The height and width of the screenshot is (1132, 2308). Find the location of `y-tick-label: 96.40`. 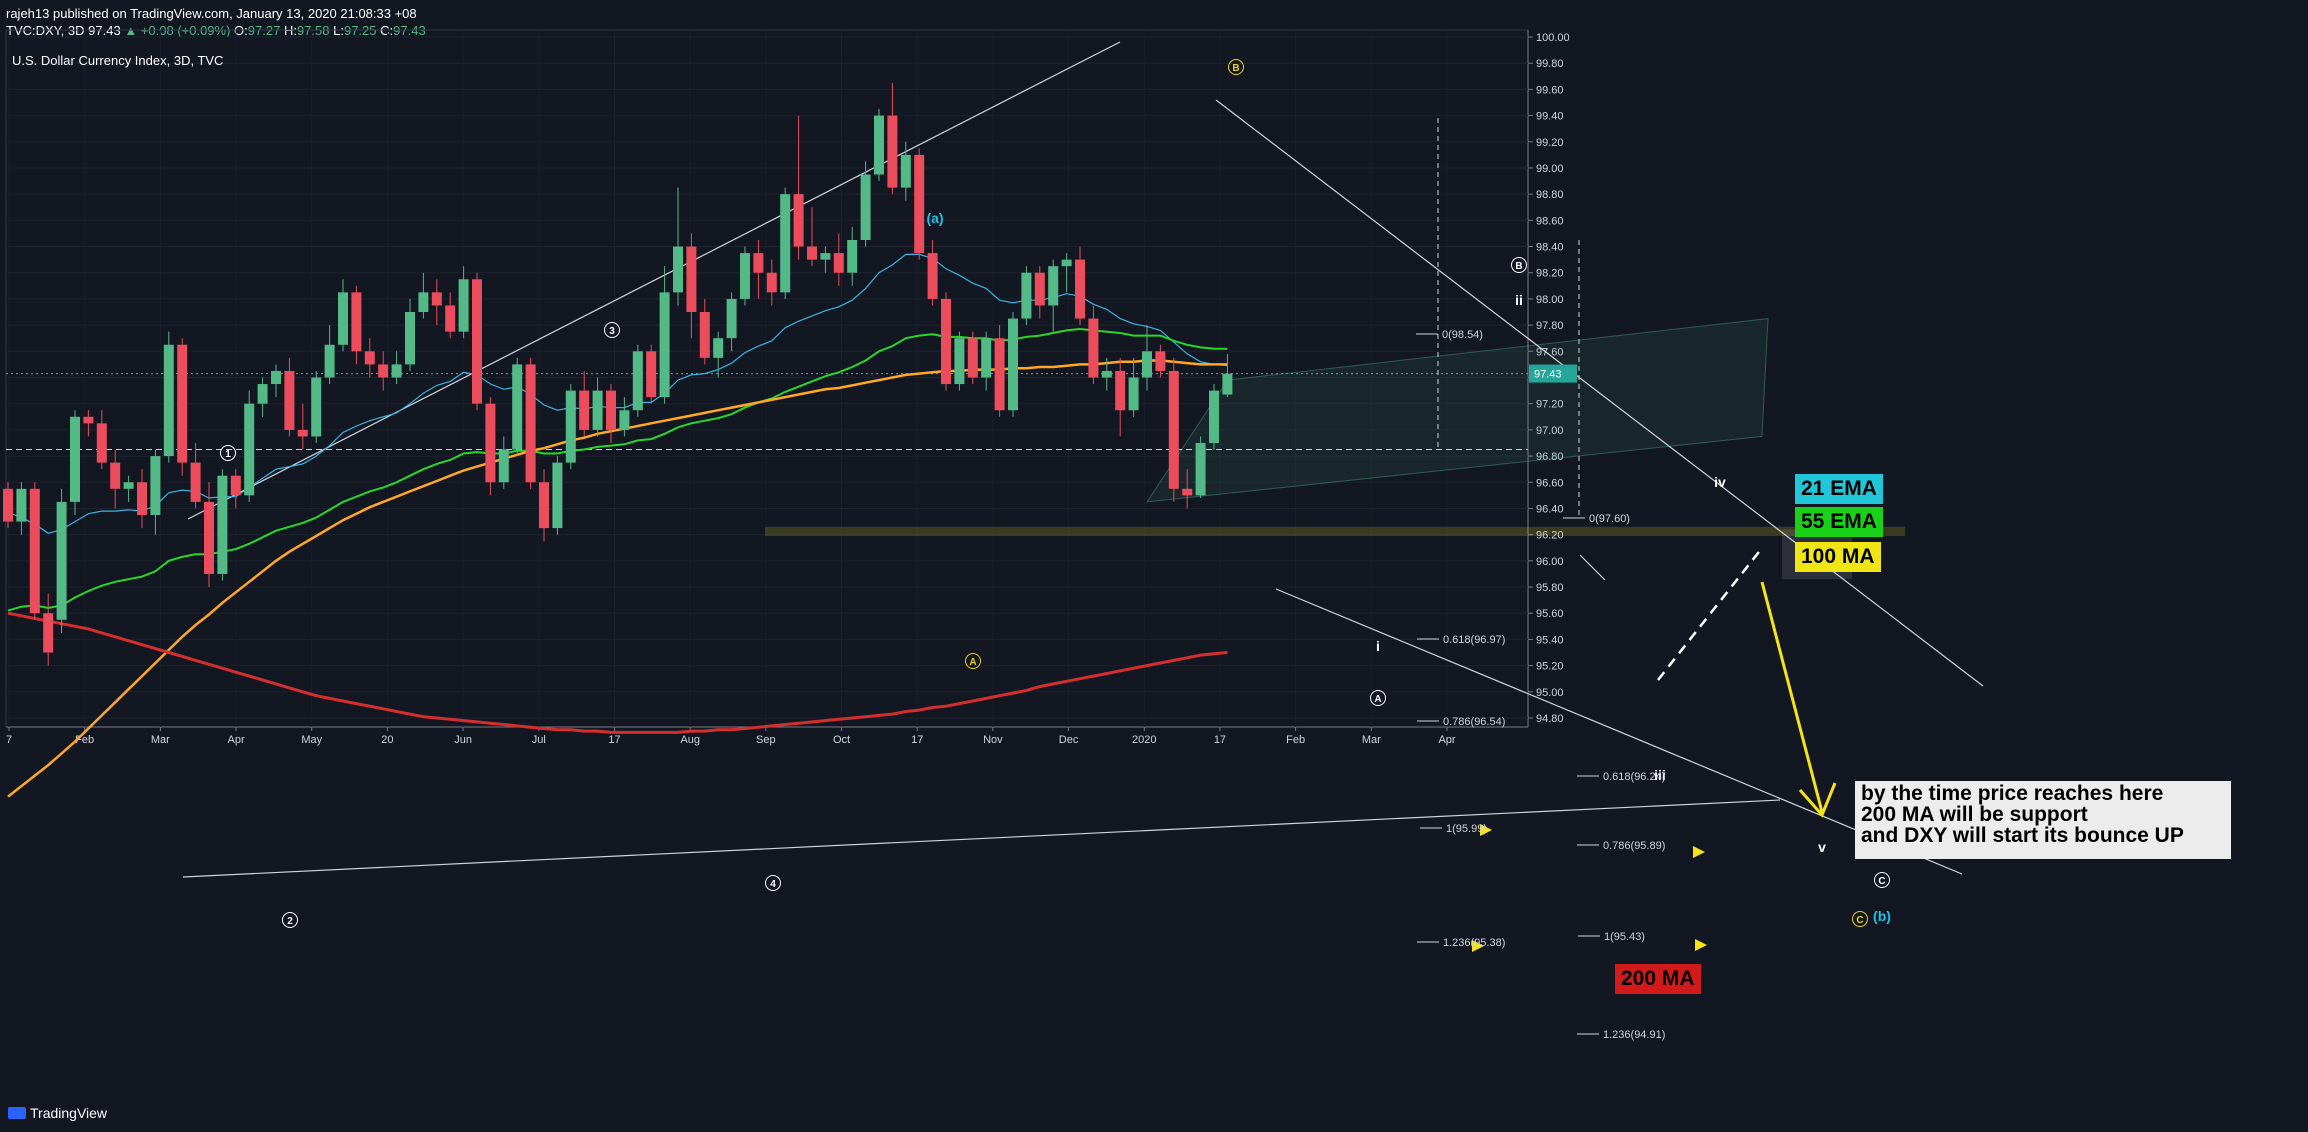

y-tick-label: 96.40 is located at coordinates (1550, 509).